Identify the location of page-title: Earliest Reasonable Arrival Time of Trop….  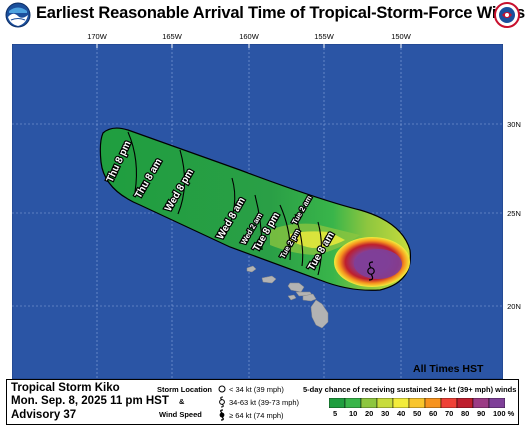
(280, 13).